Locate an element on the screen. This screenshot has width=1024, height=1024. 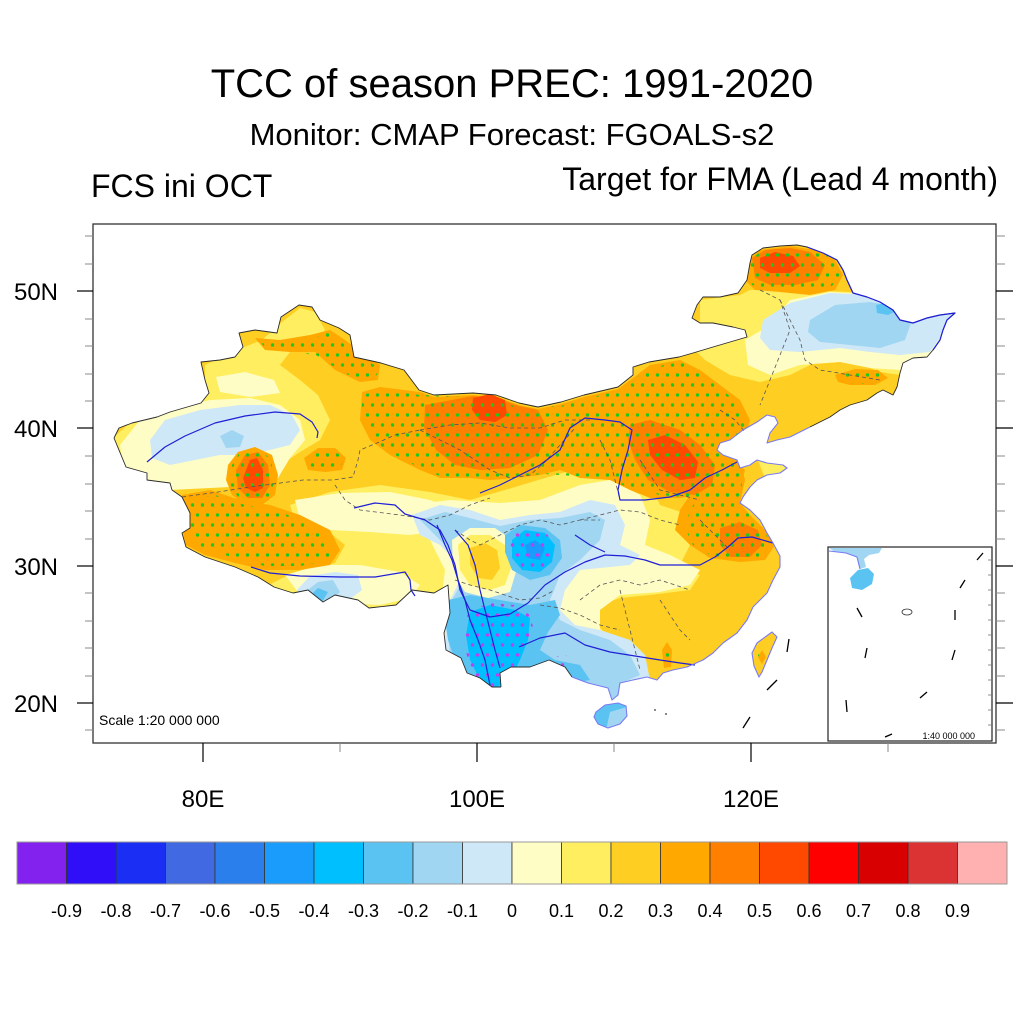
x-tick-label: 100E is located at coordinates (477, 799).